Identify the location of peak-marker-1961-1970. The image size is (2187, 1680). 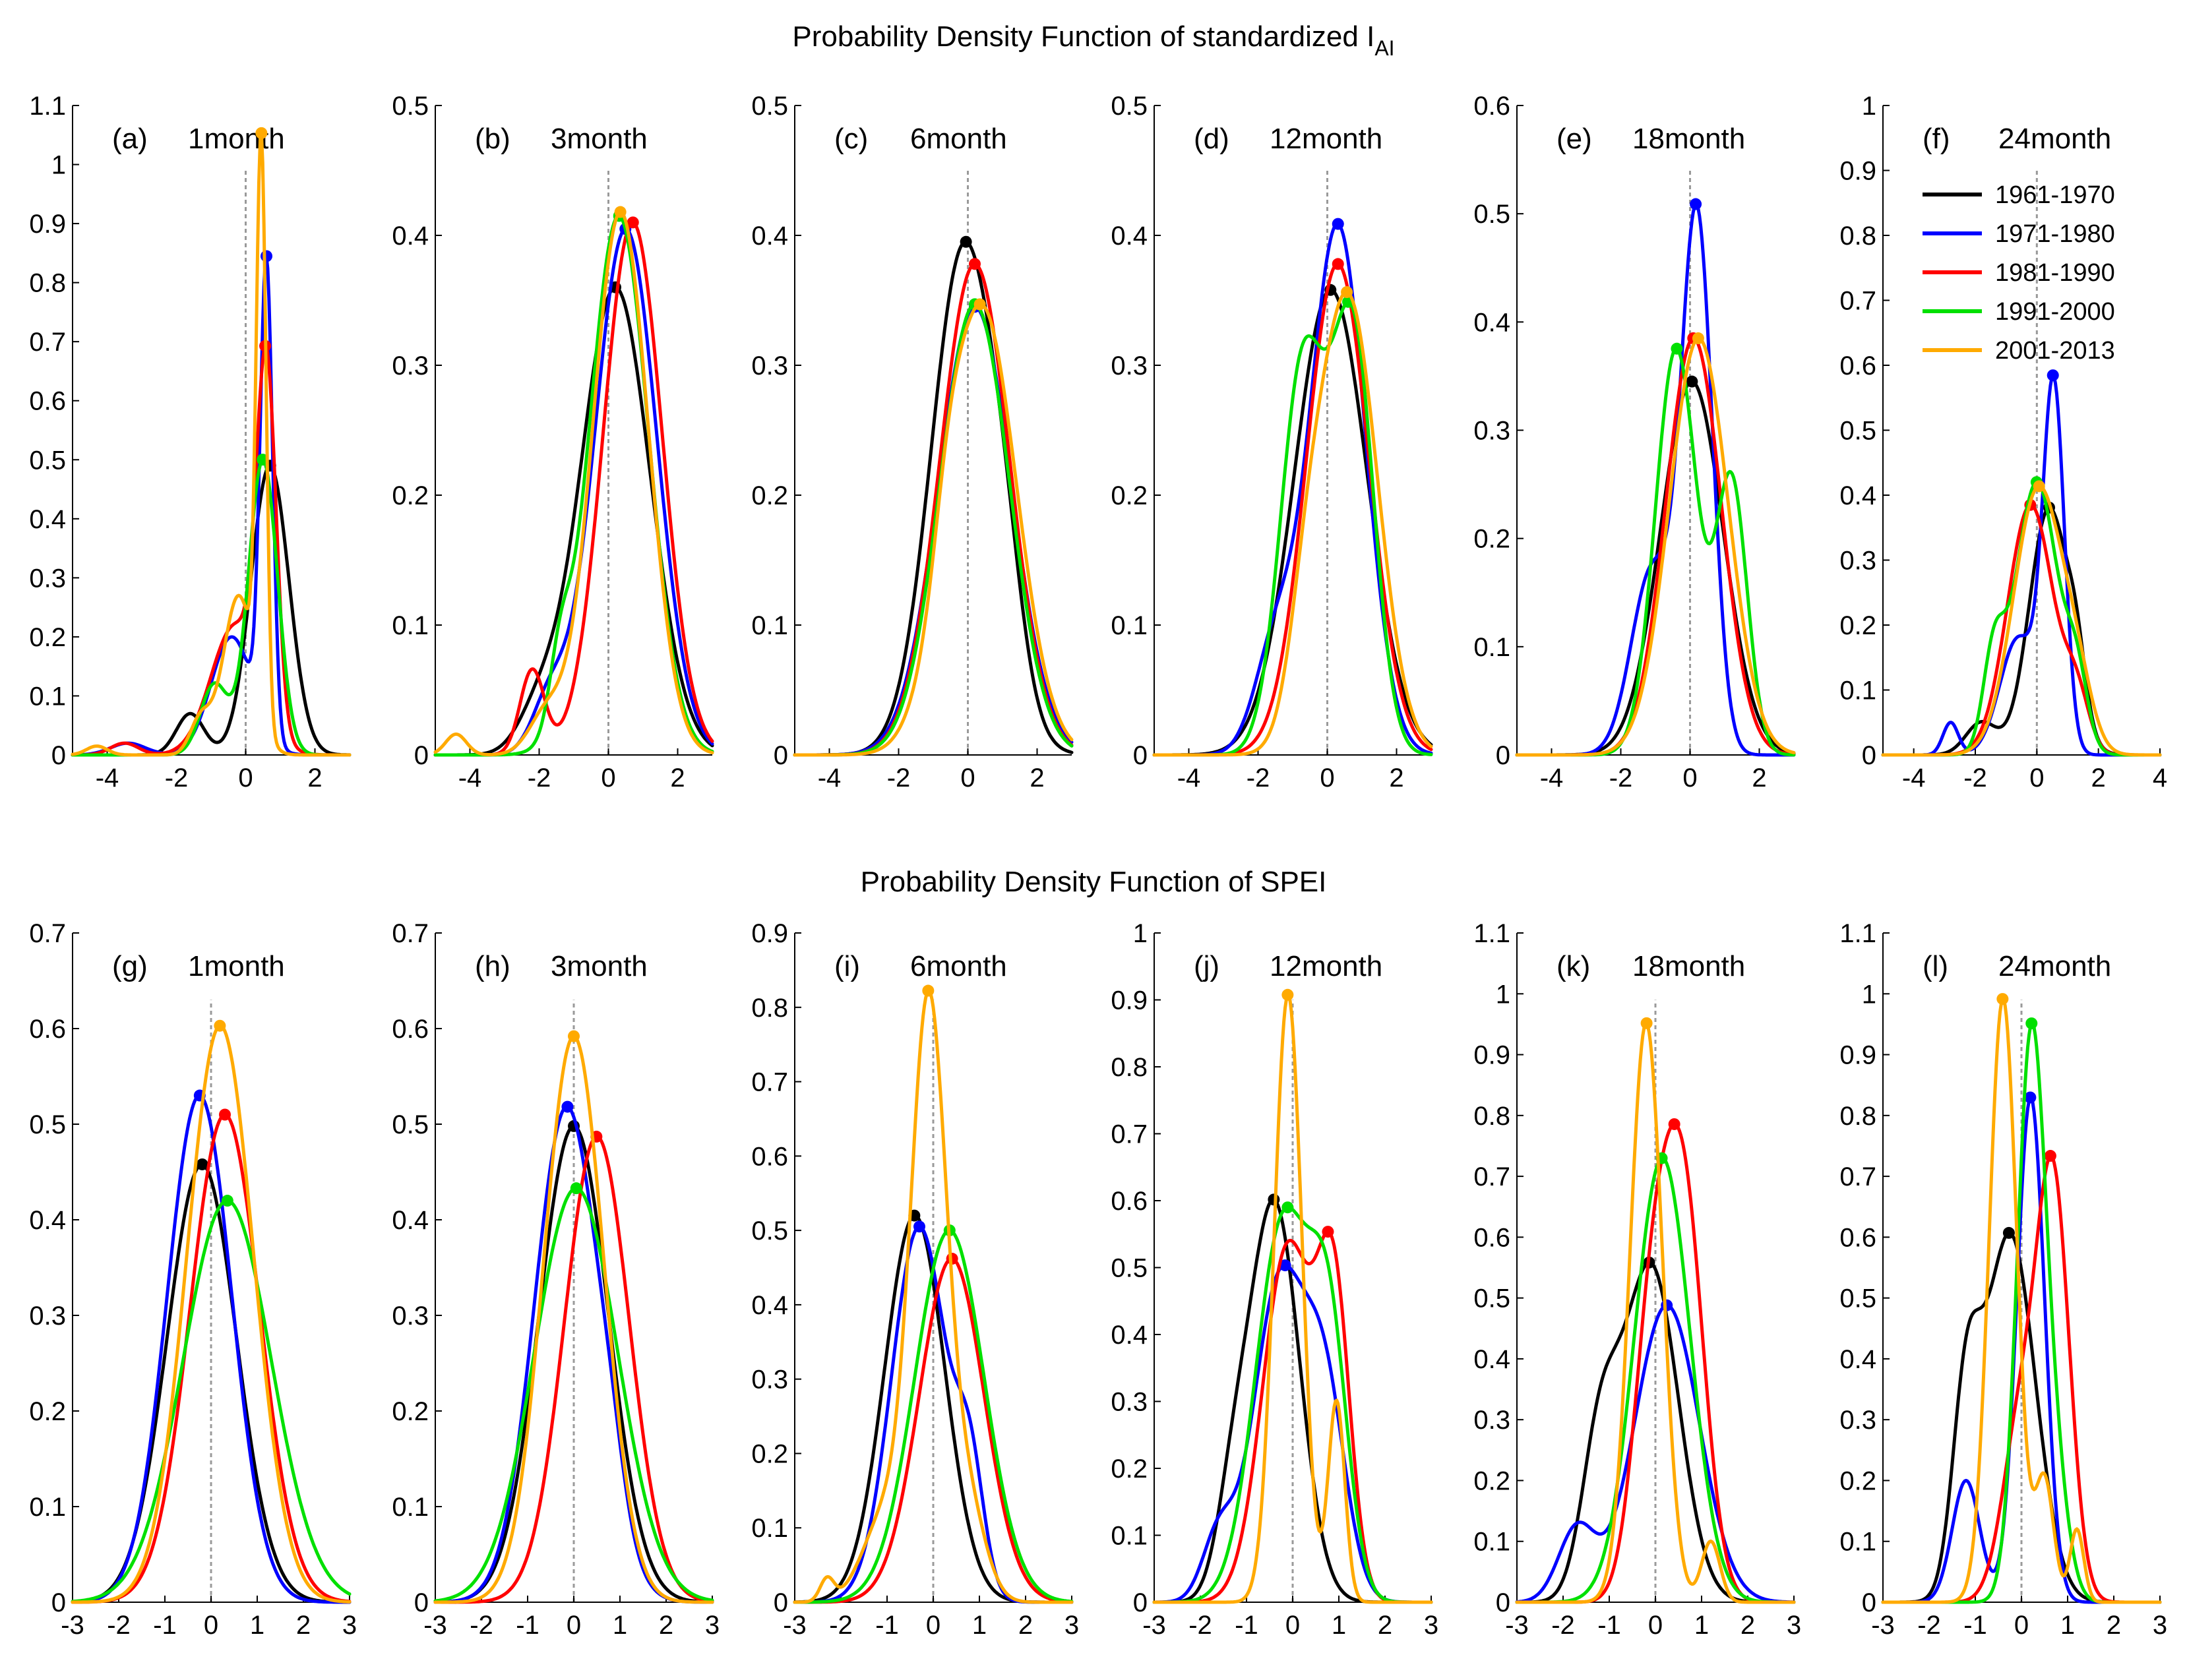
(202, 1164).